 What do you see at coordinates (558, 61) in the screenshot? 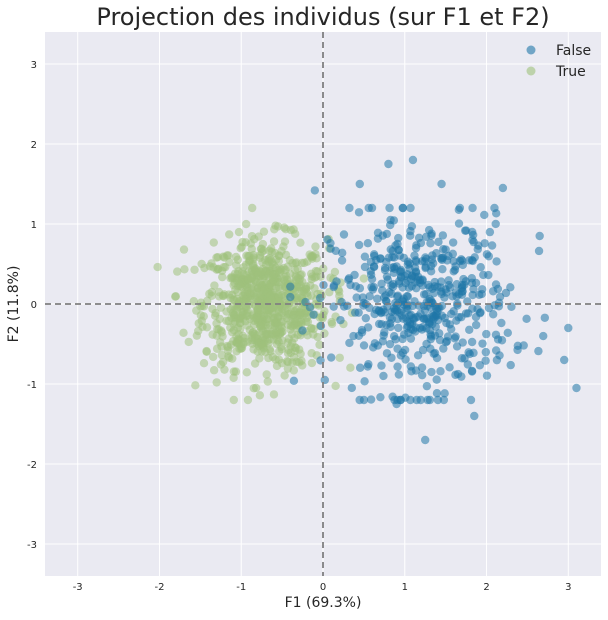
I see `legend: False True` at bounding box center [558, 61].